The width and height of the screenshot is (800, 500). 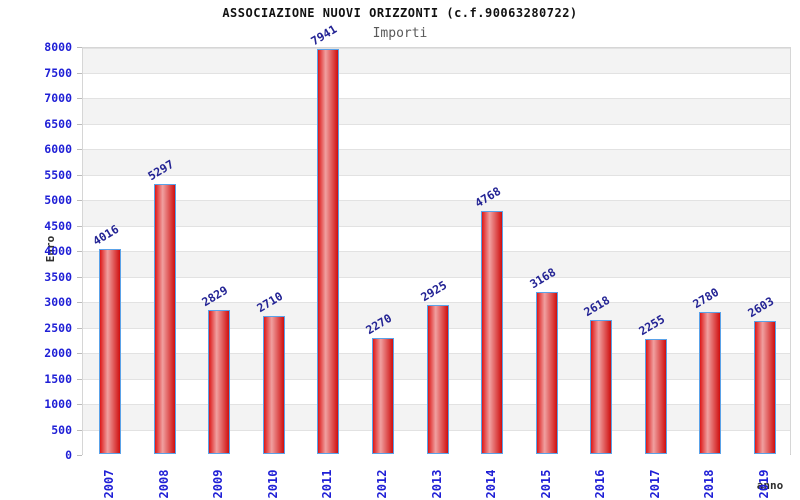 What do you see at coordinates (58, 276) in the screenshot?
I see `y-tick-label: 3500` at bounding box center [58, 276].